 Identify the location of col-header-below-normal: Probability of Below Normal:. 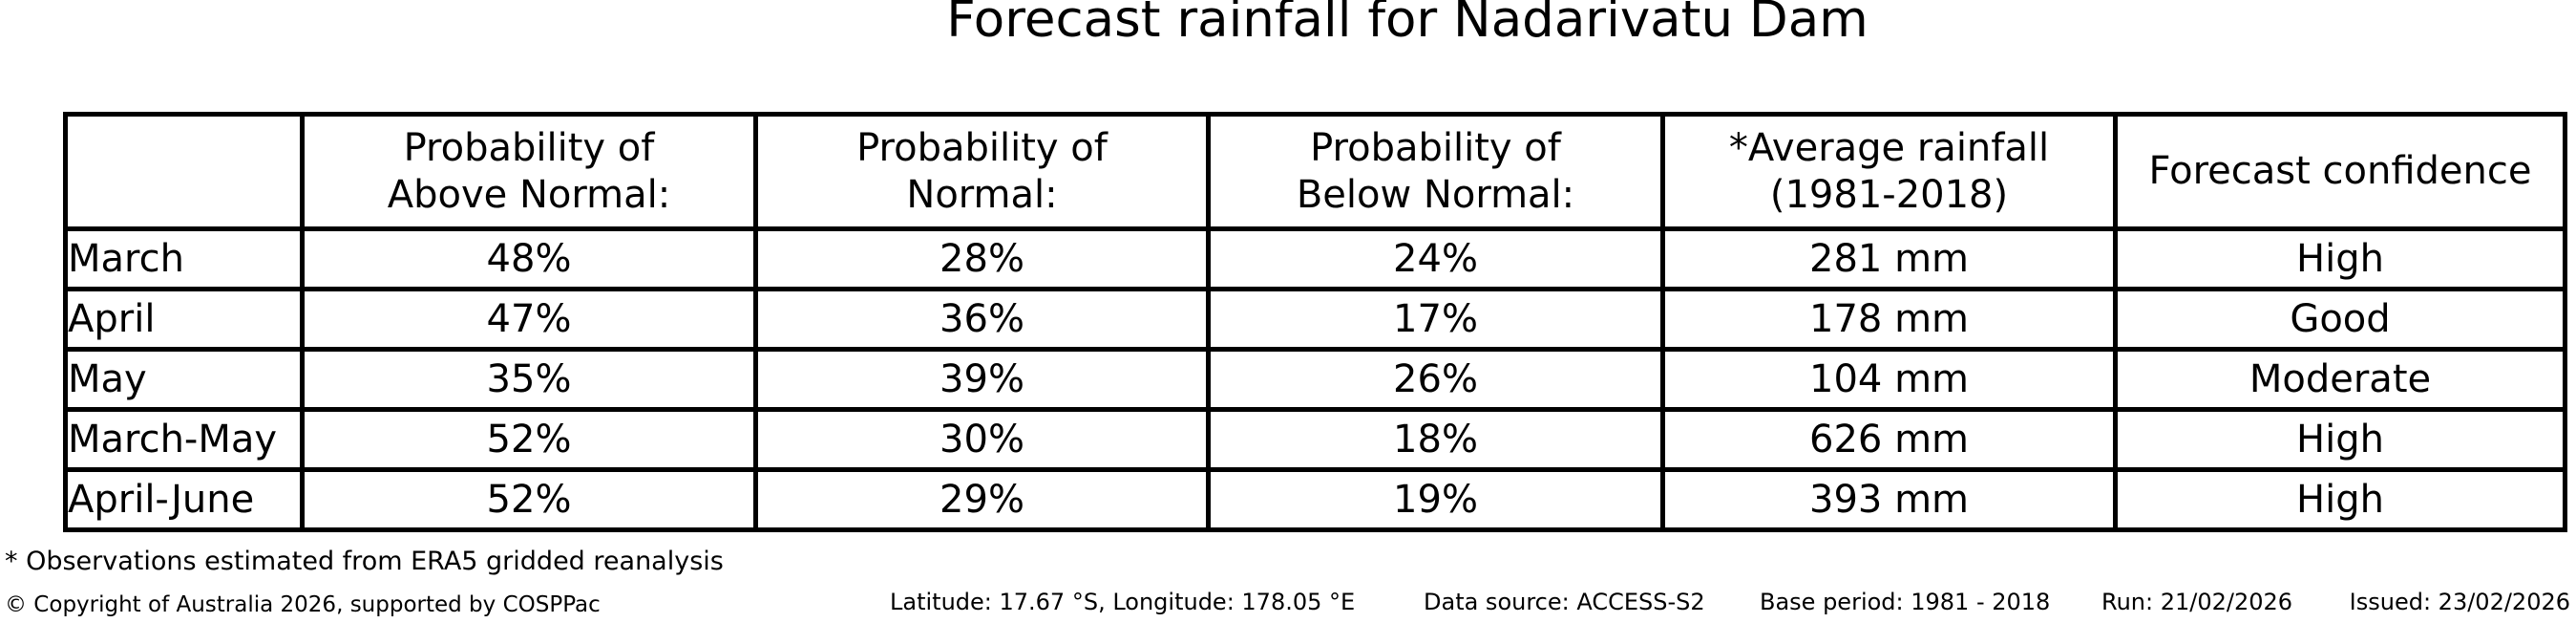
(1435, 171).